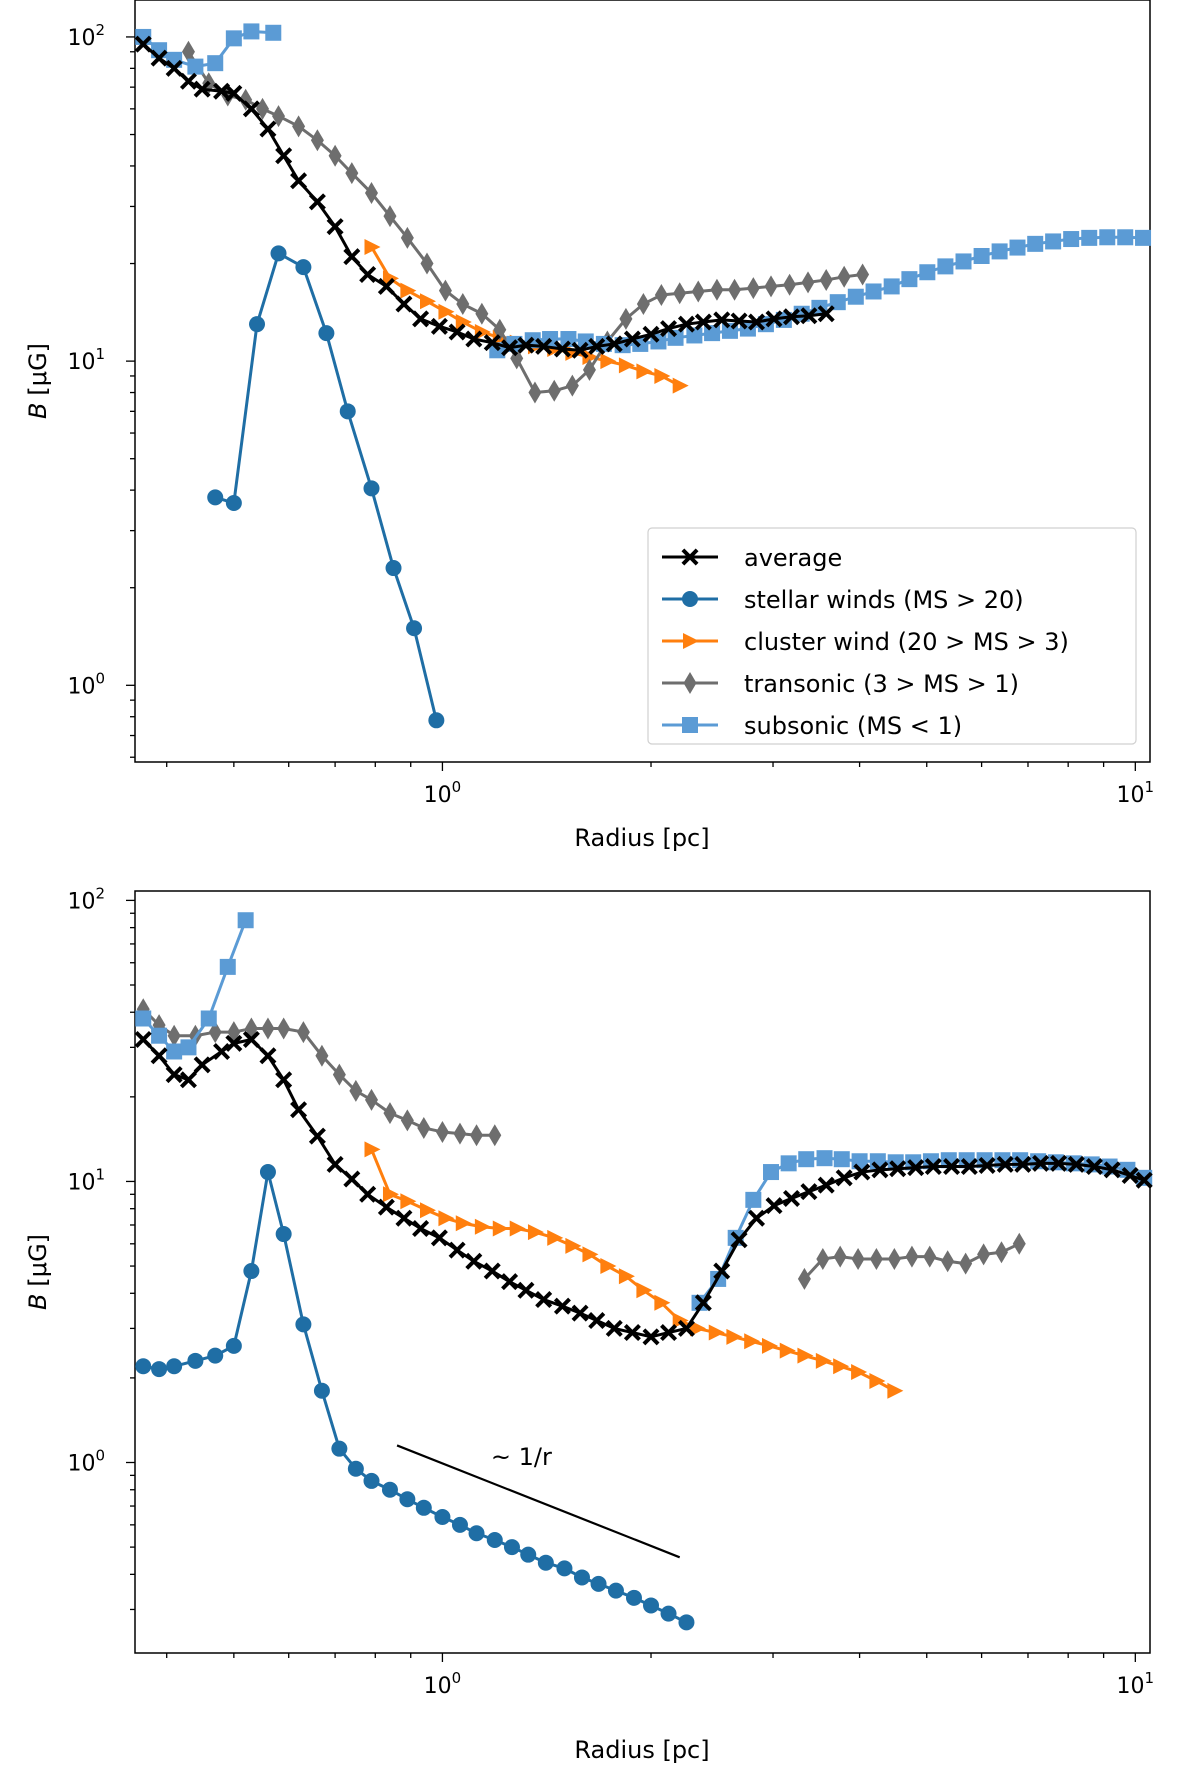 The image size is (1200, 1766). I want to click on legend-label: stellar winds (MS > 20), so click(884, 600).